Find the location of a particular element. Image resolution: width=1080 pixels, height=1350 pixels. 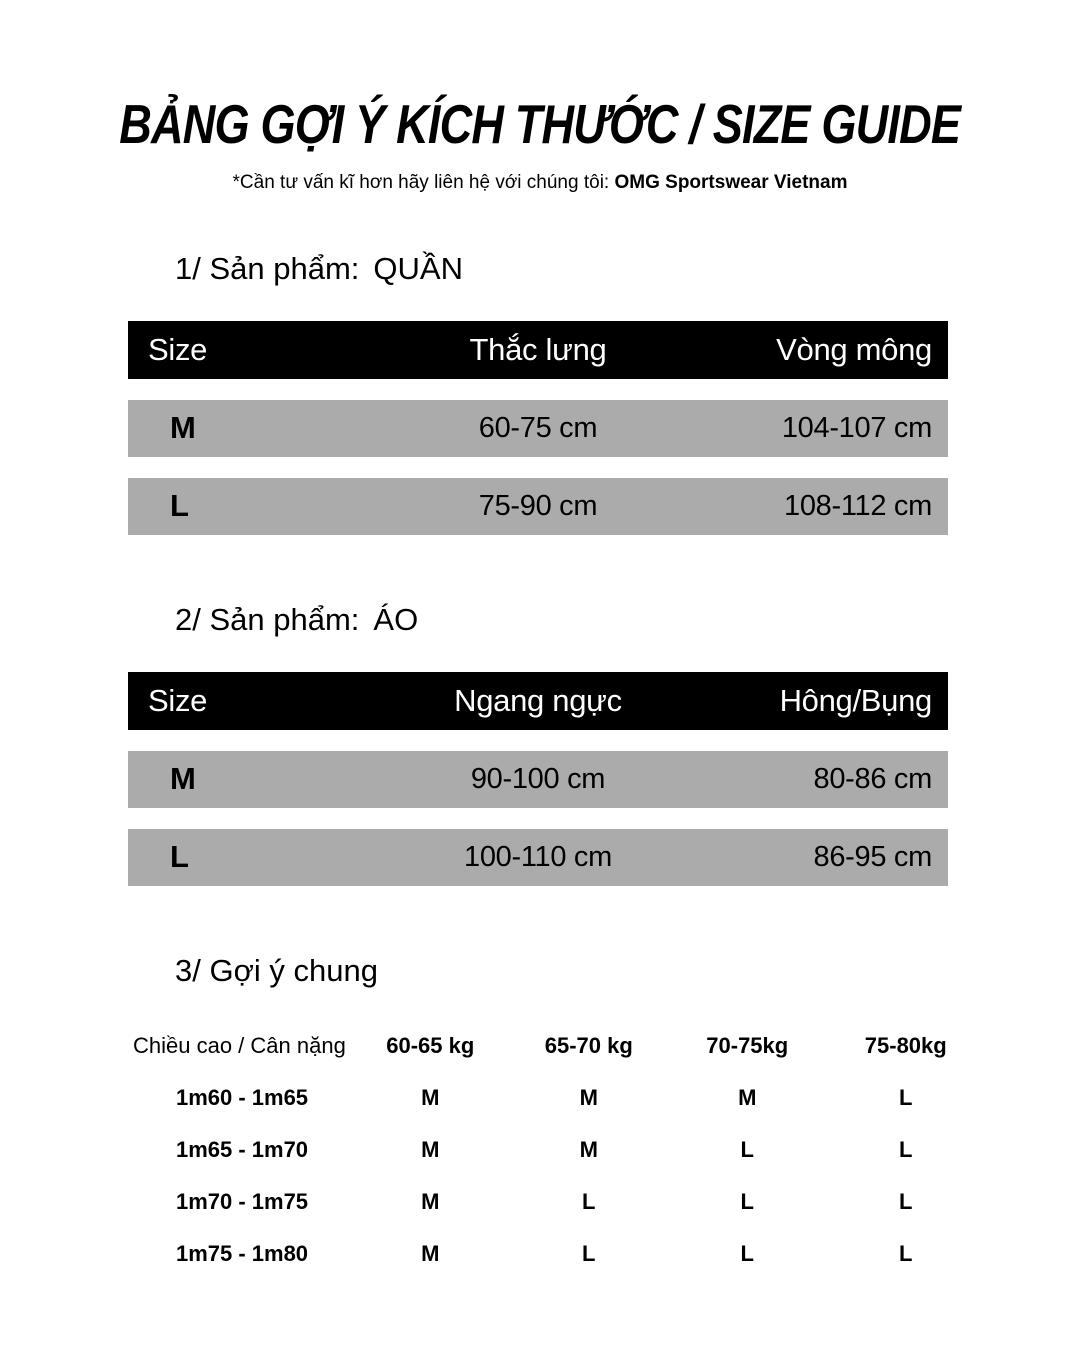

section-1-heading-label: 1/ Sản phẩm: is located at coordinates (267, 268).